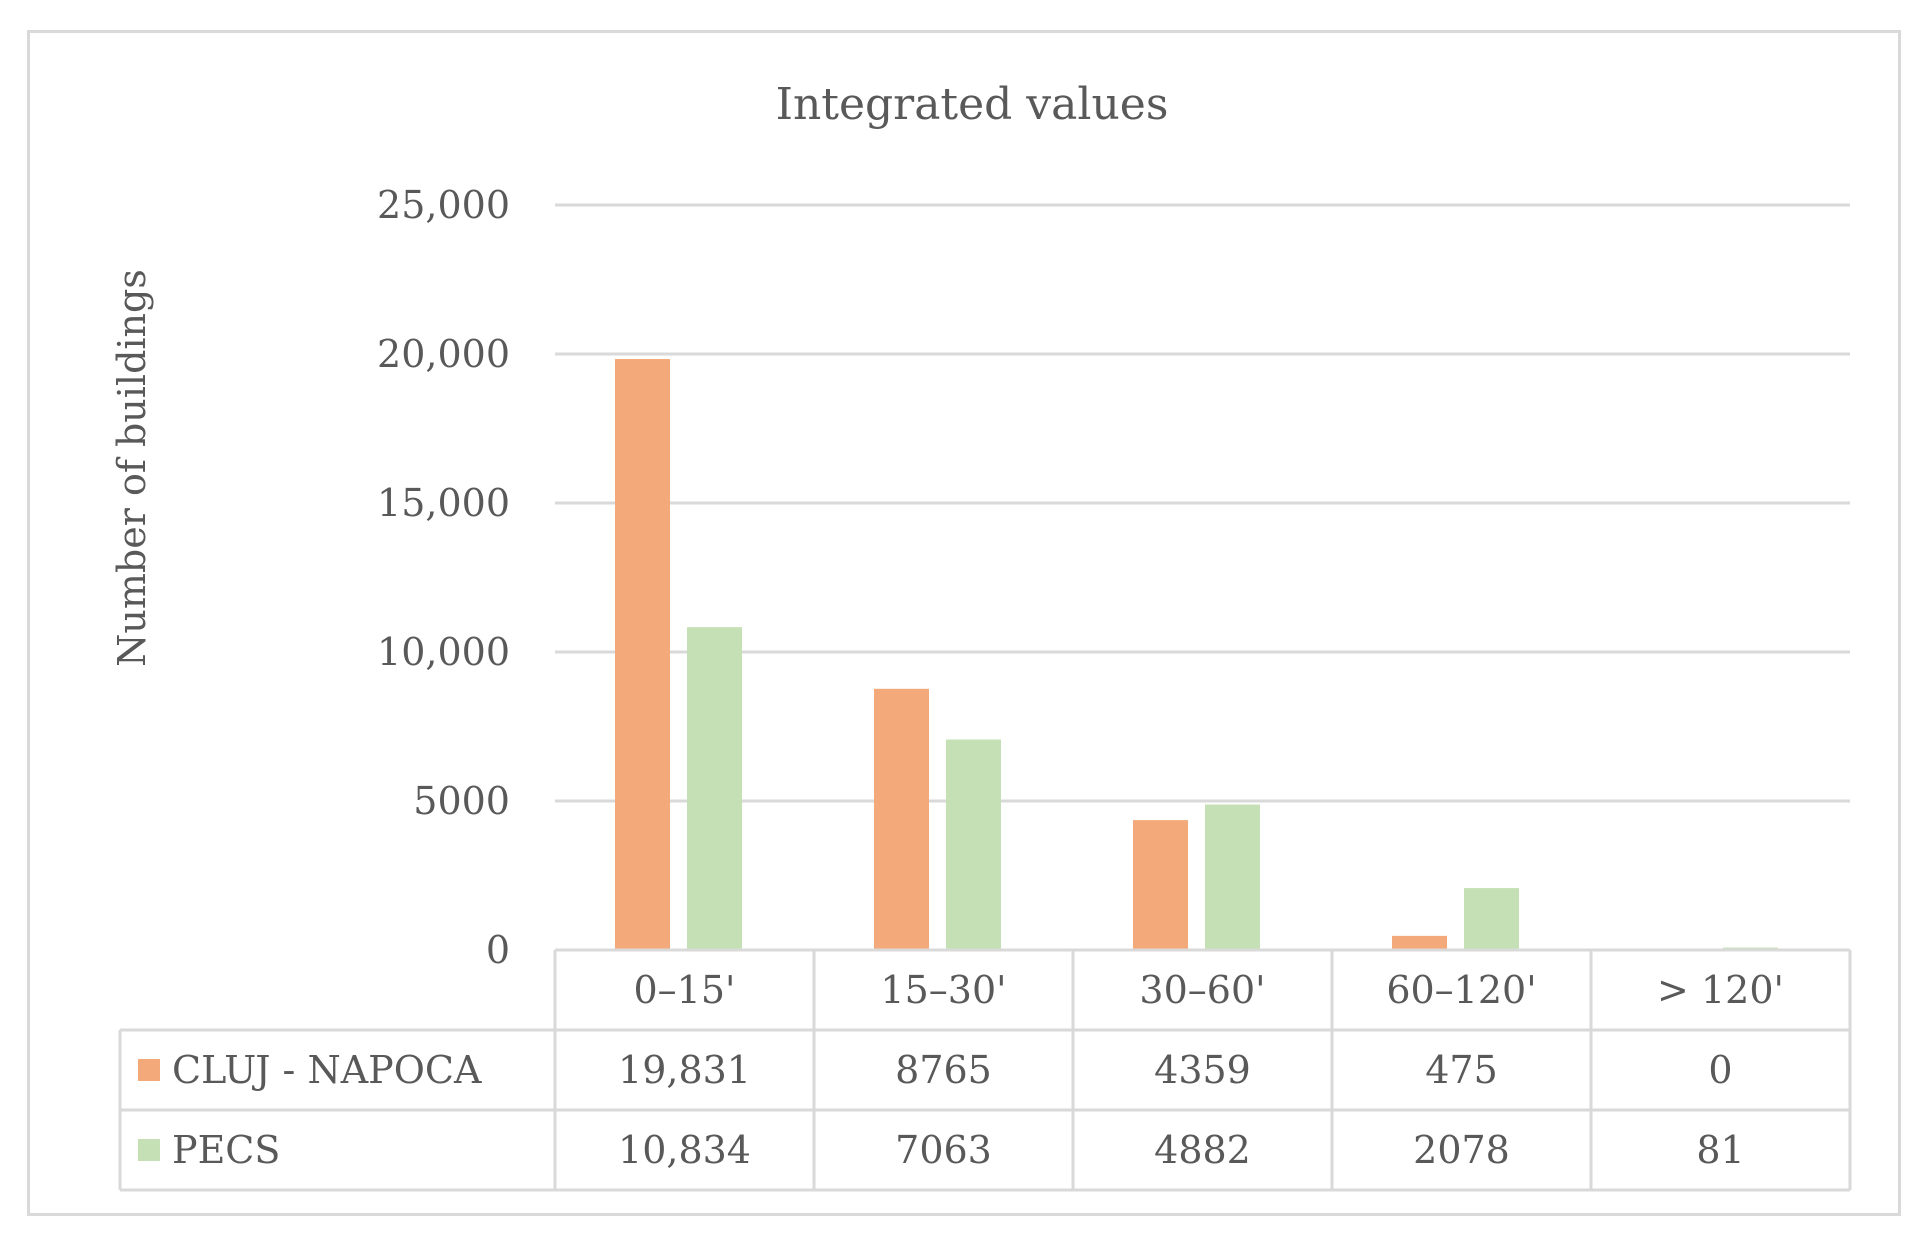 The width and height of the screenshot is (1931, 1241). I want to click on y-tick-label: 5000, so click(461, 801).